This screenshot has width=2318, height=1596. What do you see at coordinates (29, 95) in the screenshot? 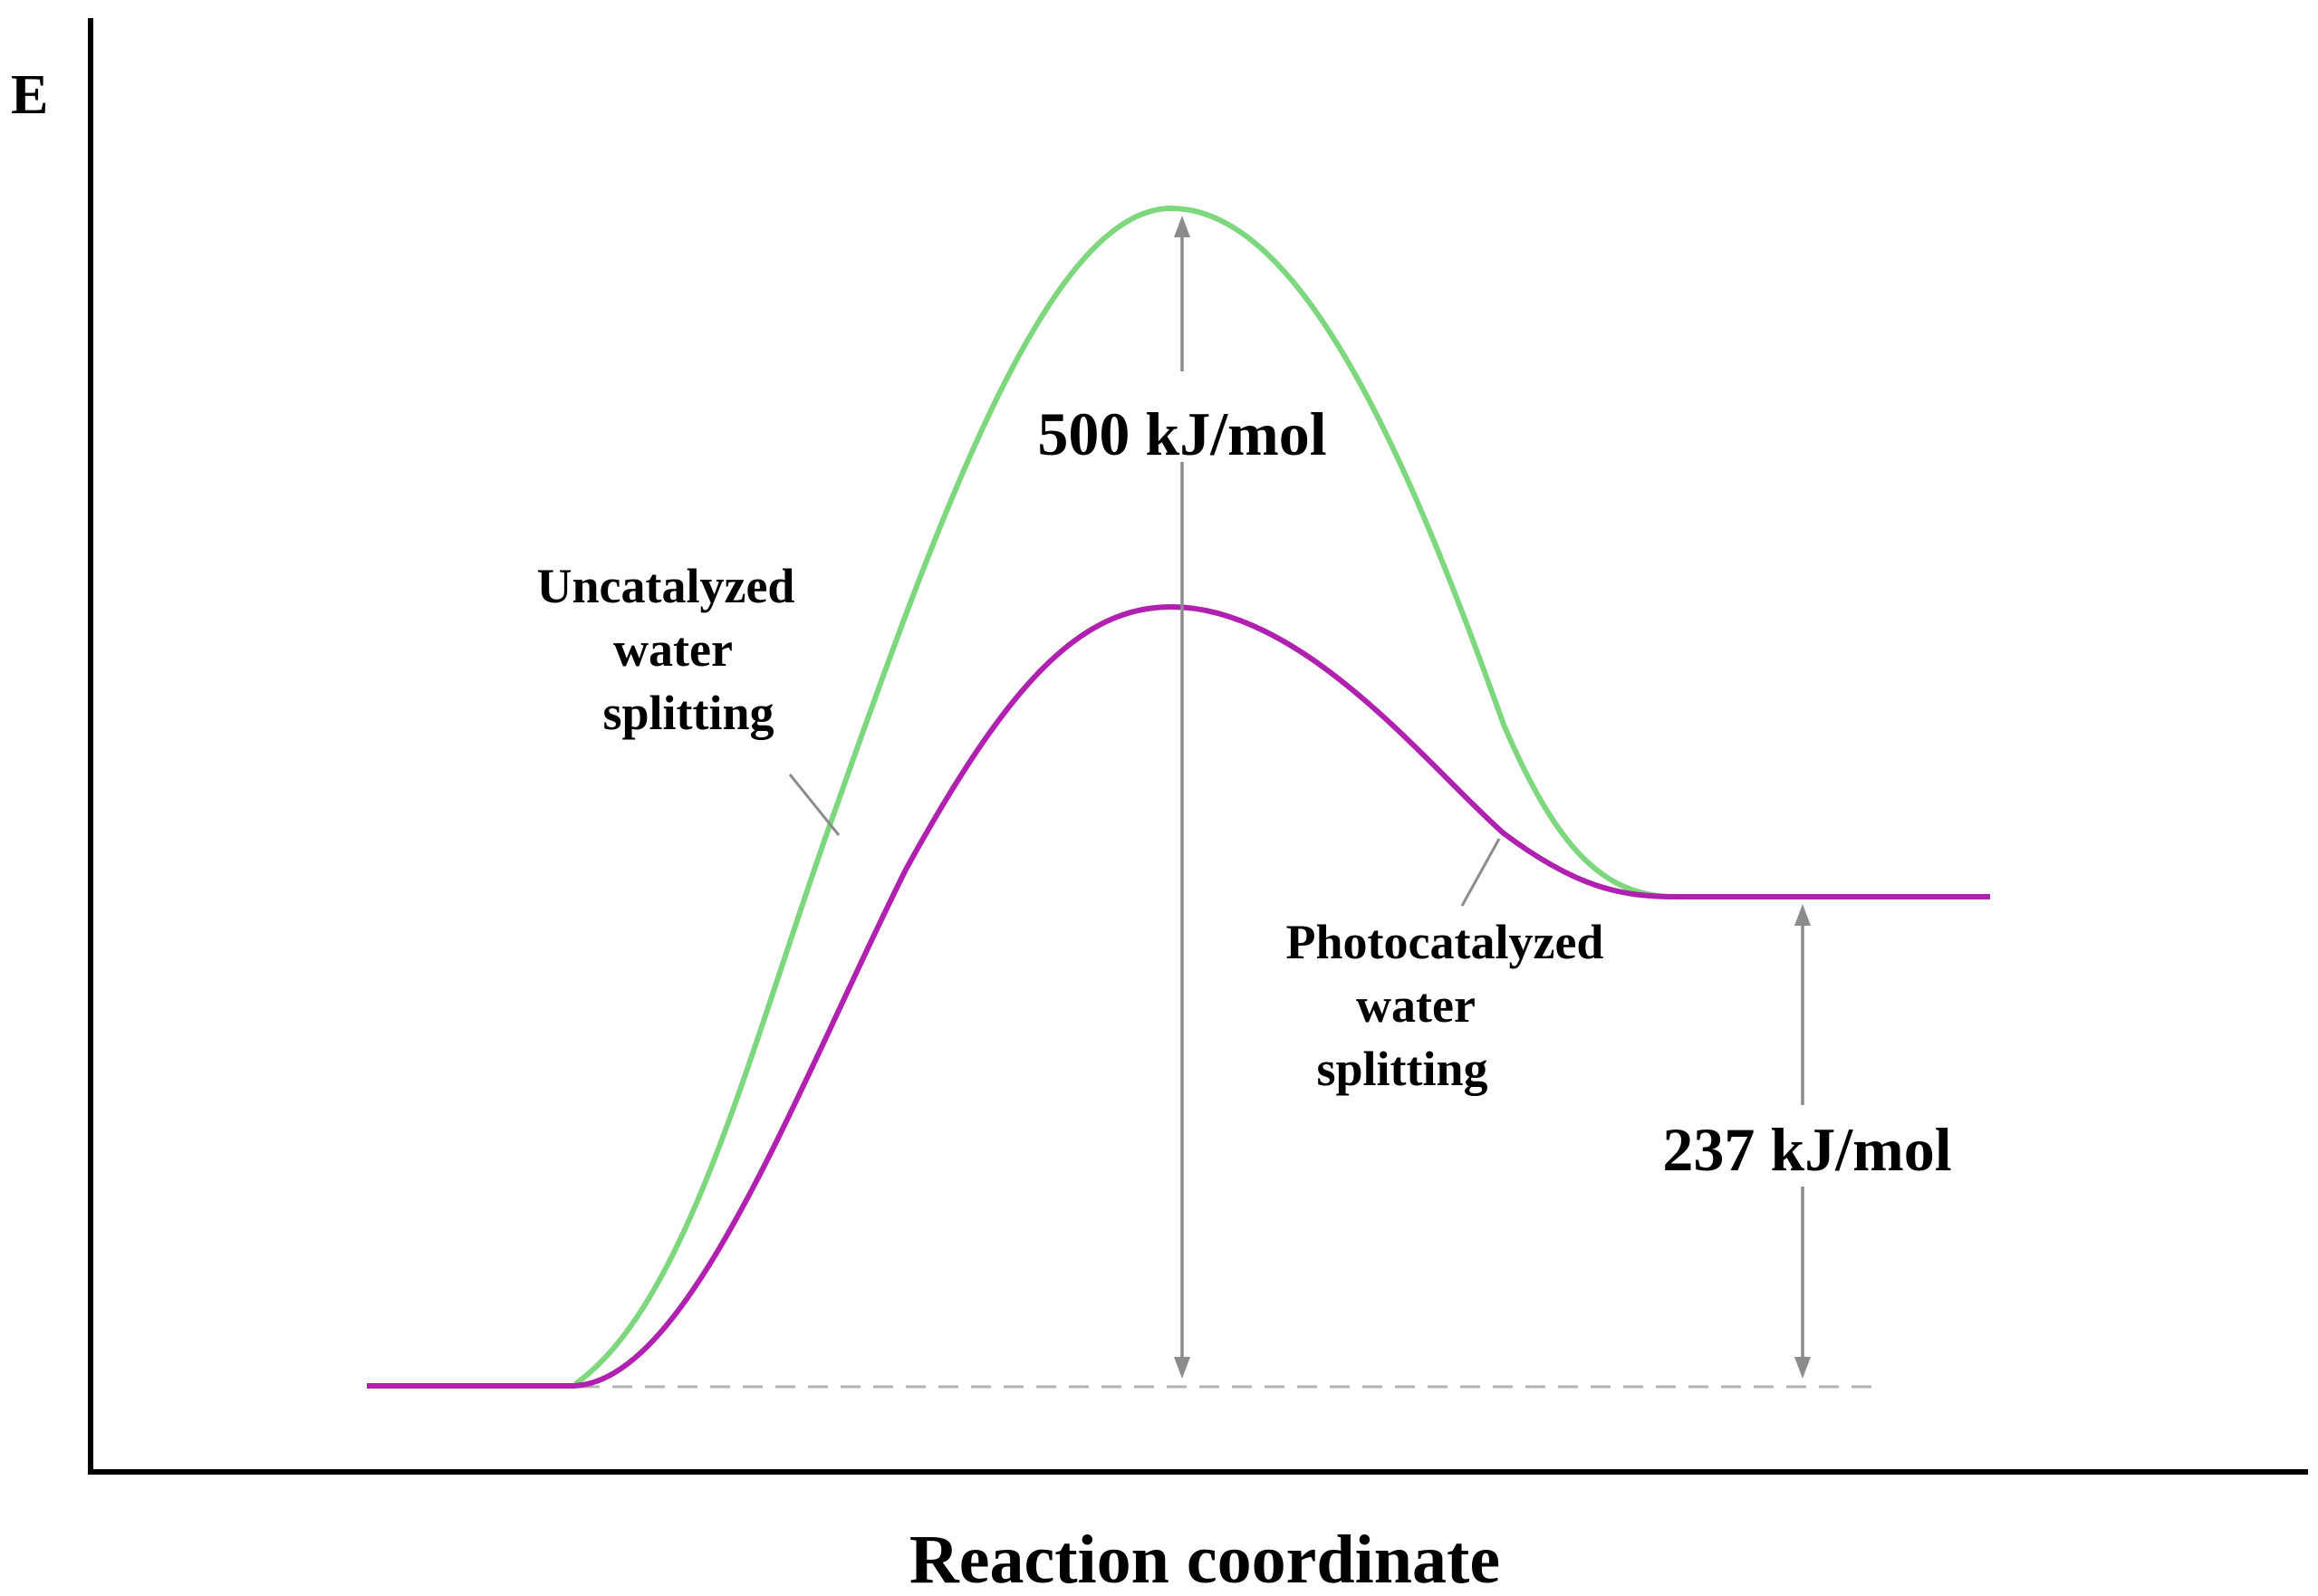
I see `y-axis-label: E` at bounding box center [29, 95].